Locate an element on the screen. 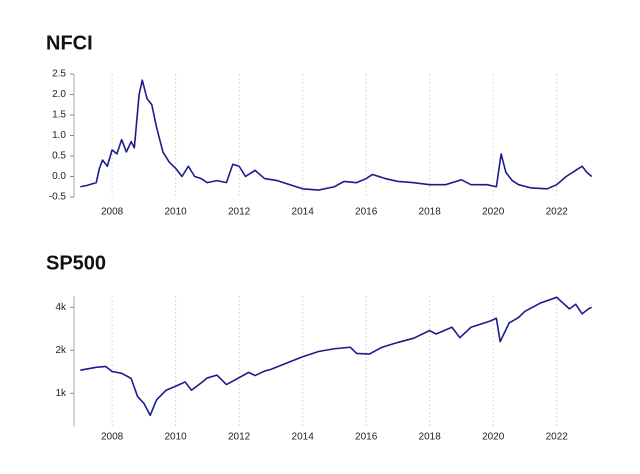  y-tick-label: 1.5 is located at coordinates (59, 115).